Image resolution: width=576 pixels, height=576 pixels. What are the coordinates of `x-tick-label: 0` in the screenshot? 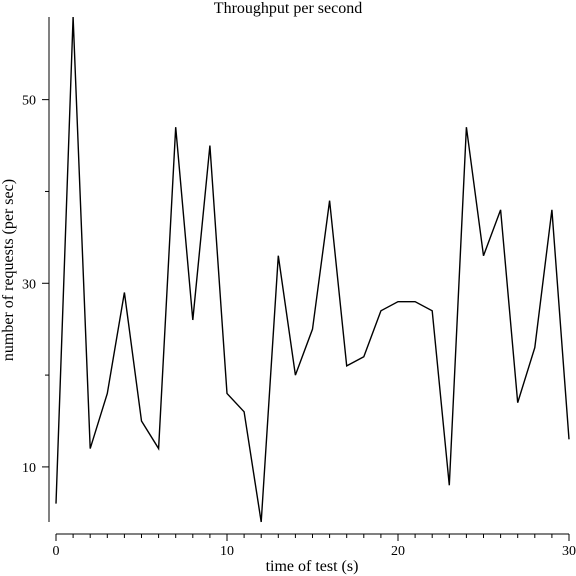 It's located at (56, 551).